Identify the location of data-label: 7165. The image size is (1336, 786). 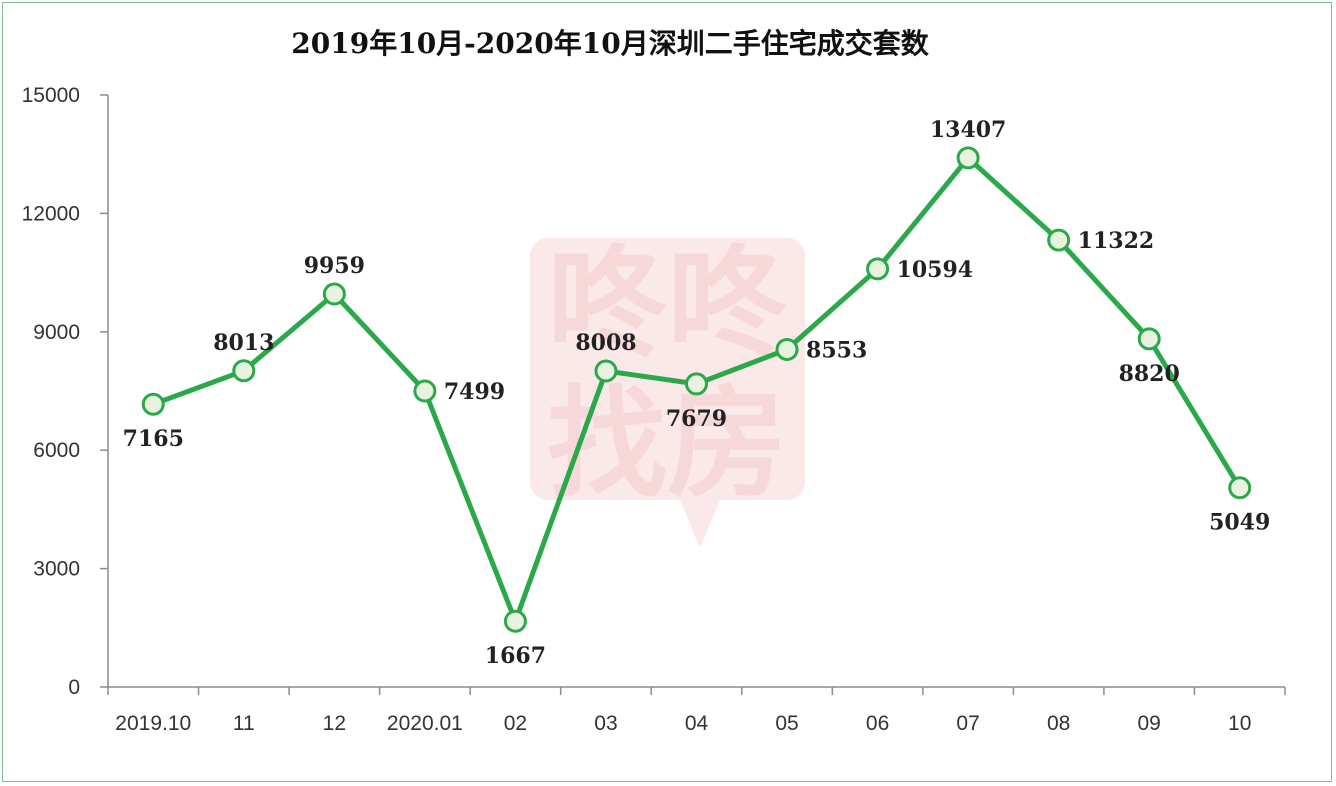
(153, 439).